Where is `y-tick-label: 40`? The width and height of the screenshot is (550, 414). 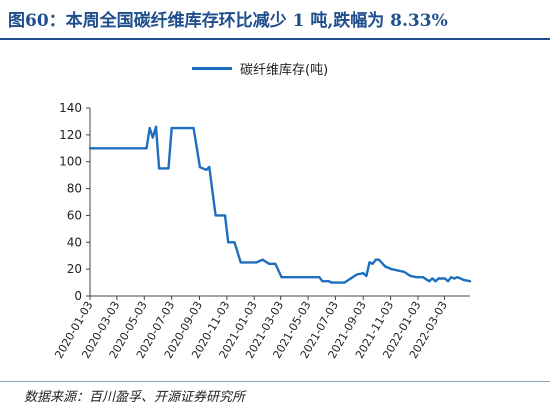 y-tick-label: 40 is located at coordinates (74, 242).